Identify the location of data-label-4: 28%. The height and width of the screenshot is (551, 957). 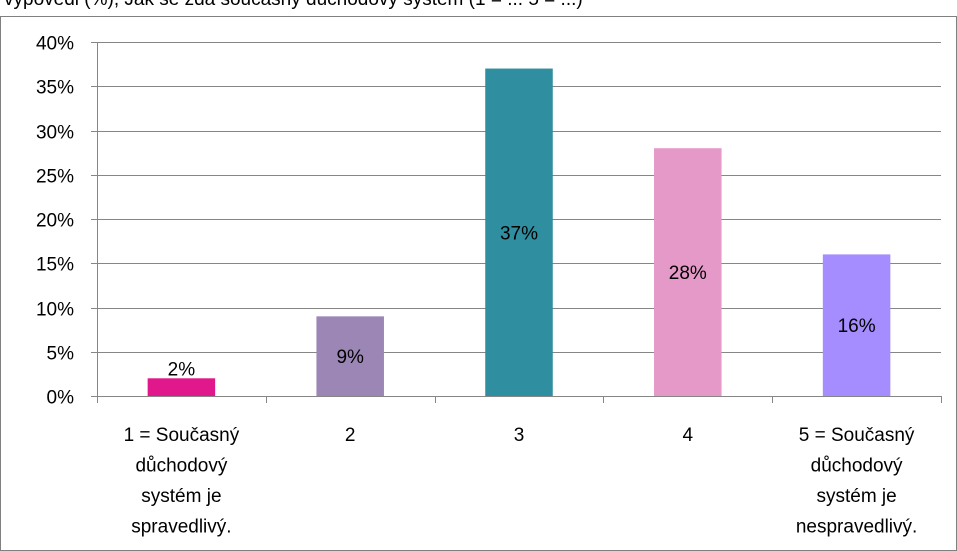
(688, 273).